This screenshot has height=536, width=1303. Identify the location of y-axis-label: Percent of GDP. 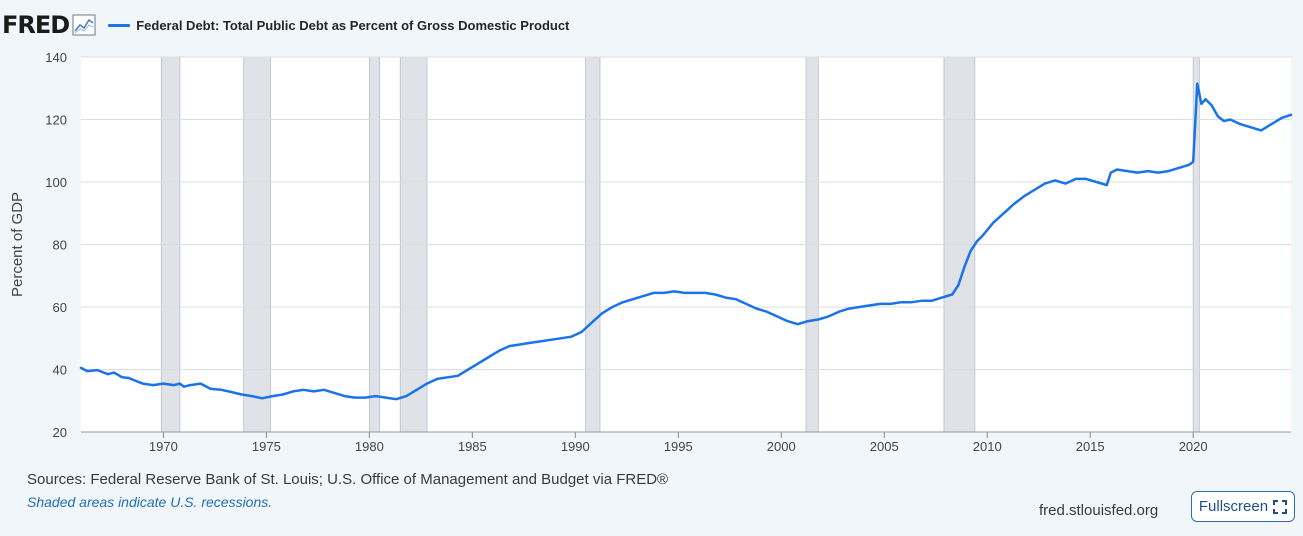
(17, 244).